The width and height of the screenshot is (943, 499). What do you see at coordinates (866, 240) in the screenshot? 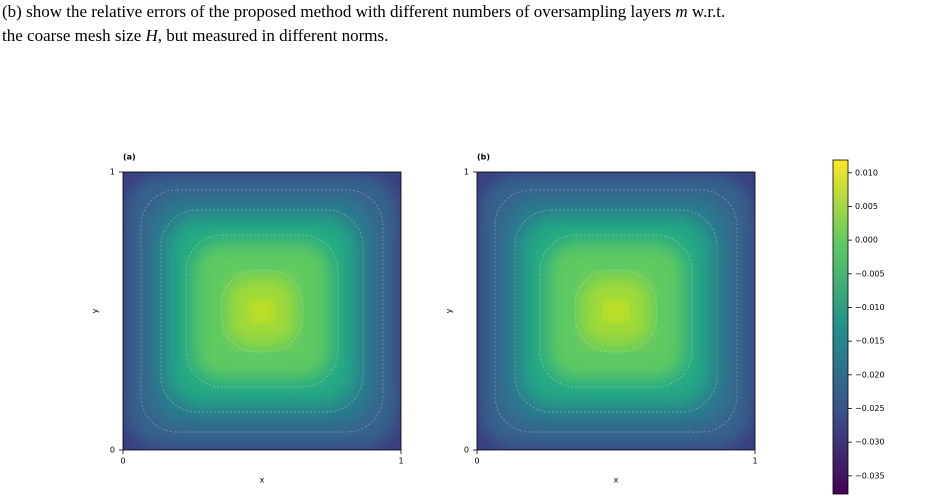
I see `colorbar-tick-label: 0.000` at bounding box center [866, 240].